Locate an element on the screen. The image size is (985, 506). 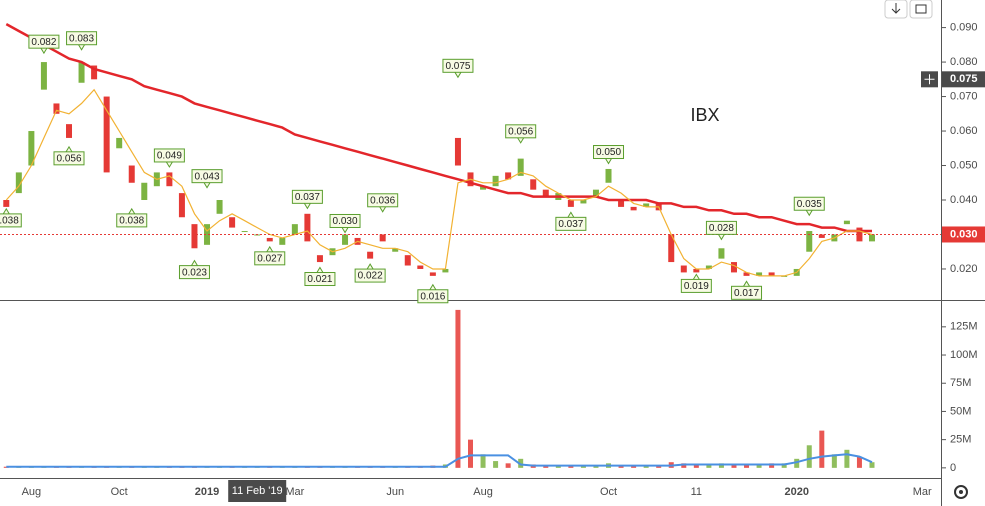
price-annotation: 0.037 is located at coordinates (307, 199).